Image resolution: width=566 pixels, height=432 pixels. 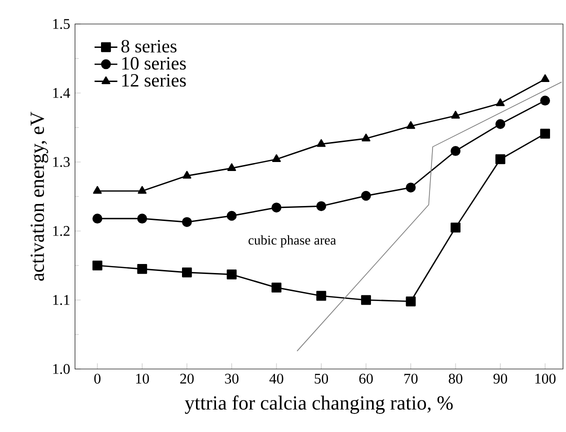 What do you see at coordinates (61, 300) in the screenshot?
I see `y-tick-label: 1.1` at bounding box center [61, 300].